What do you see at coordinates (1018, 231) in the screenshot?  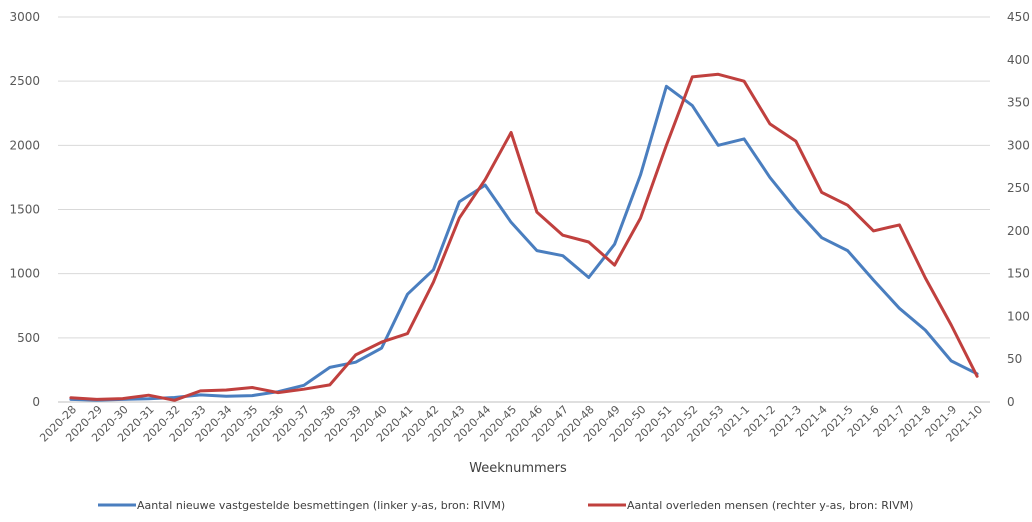 I see `right-y-tick-label: 200` at bounding box center [1018, 231].